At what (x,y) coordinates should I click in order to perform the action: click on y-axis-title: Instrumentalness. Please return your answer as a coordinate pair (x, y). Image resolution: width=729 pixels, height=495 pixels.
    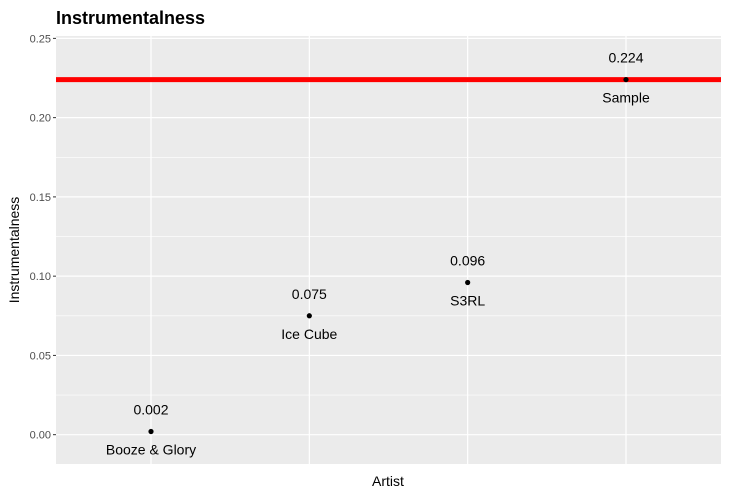
    Looking at the image, I should click on (14, 250).